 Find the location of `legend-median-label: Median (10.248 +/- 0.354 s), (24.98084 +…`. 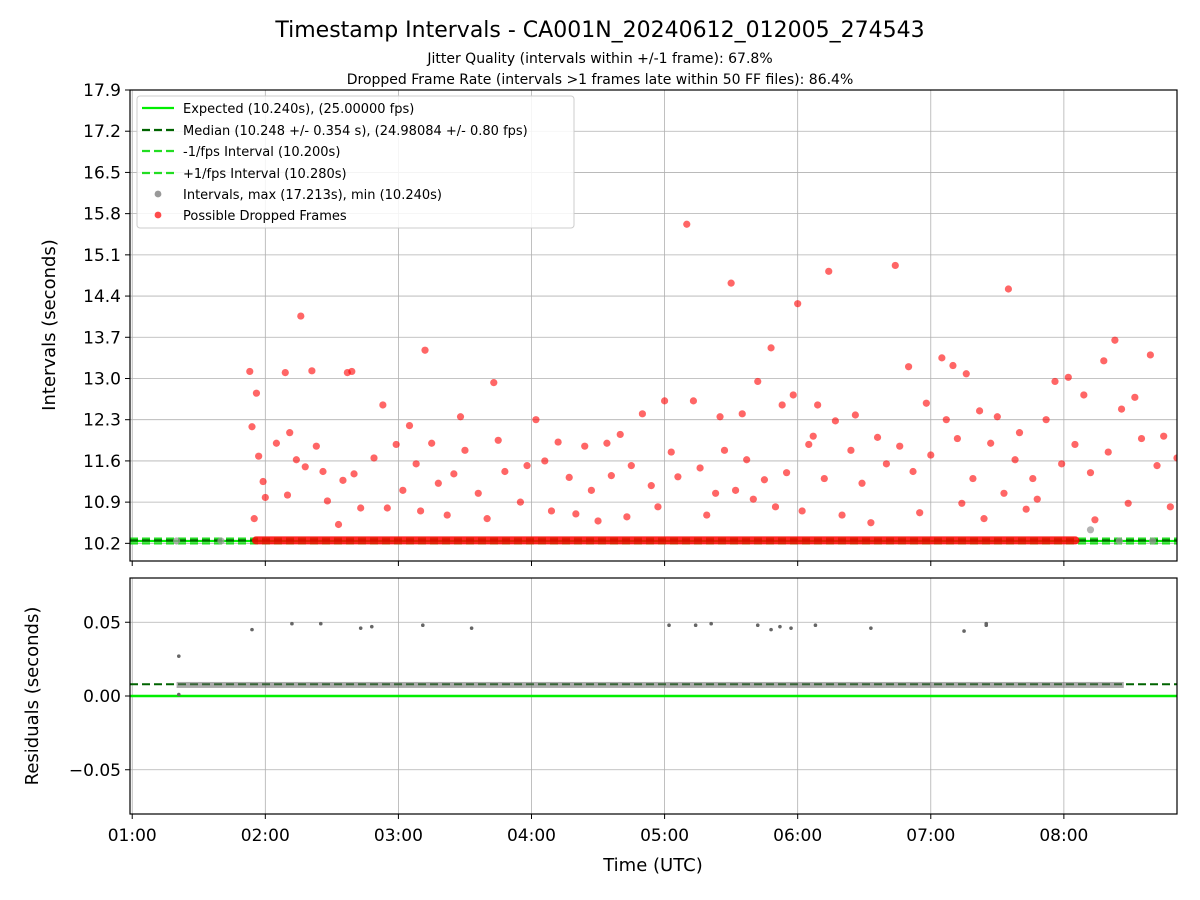

legend-median-label: Median (10.248 +/- 0.354 s), (24.98084 +… is located at coordinates (355, 131).